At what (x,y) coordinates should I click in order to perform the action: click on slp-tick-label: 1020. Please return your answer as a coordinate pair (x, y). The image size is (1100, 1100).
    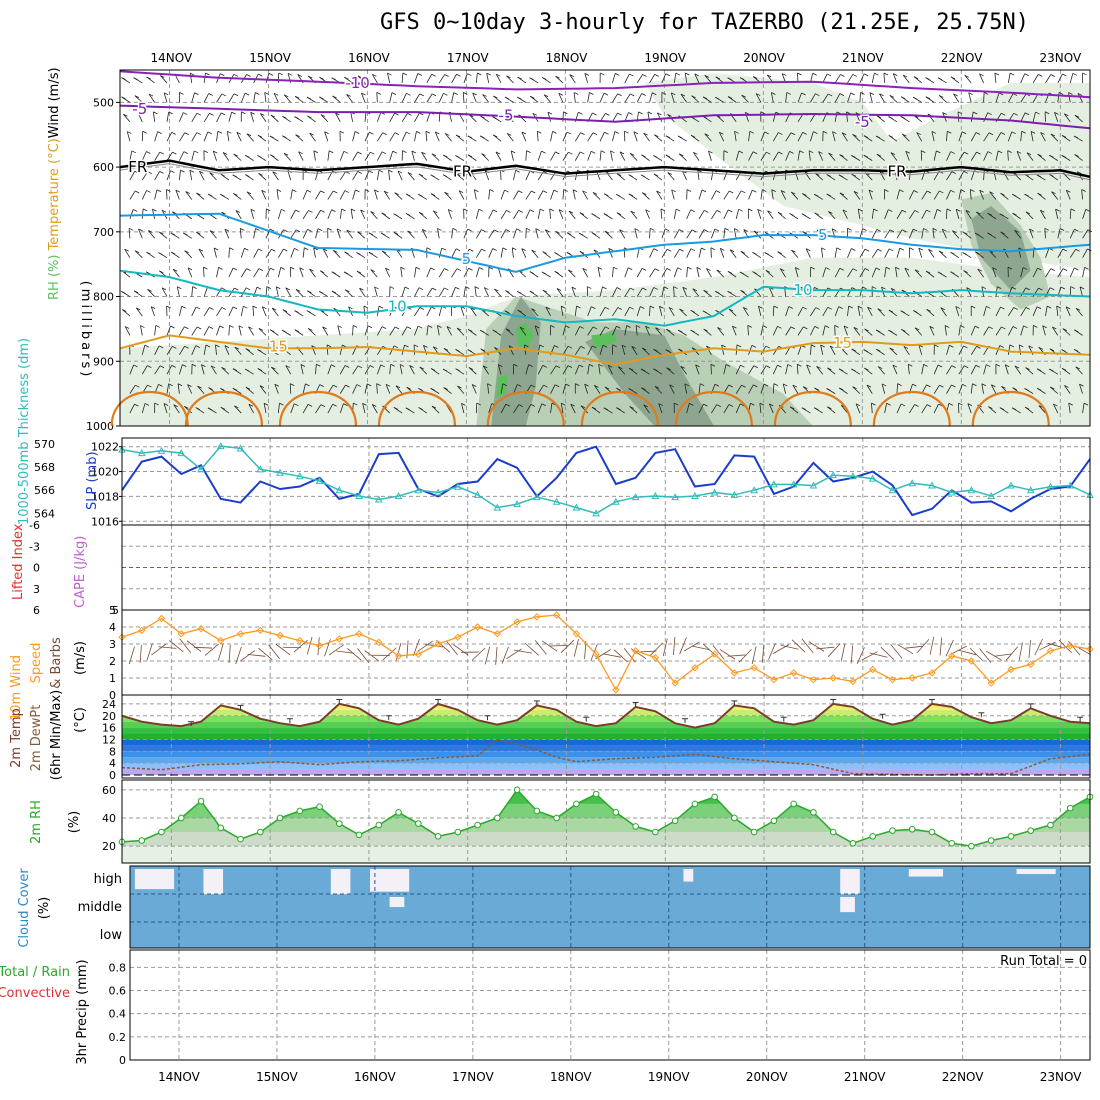
    Looking at the image, I should click on (105, 472).